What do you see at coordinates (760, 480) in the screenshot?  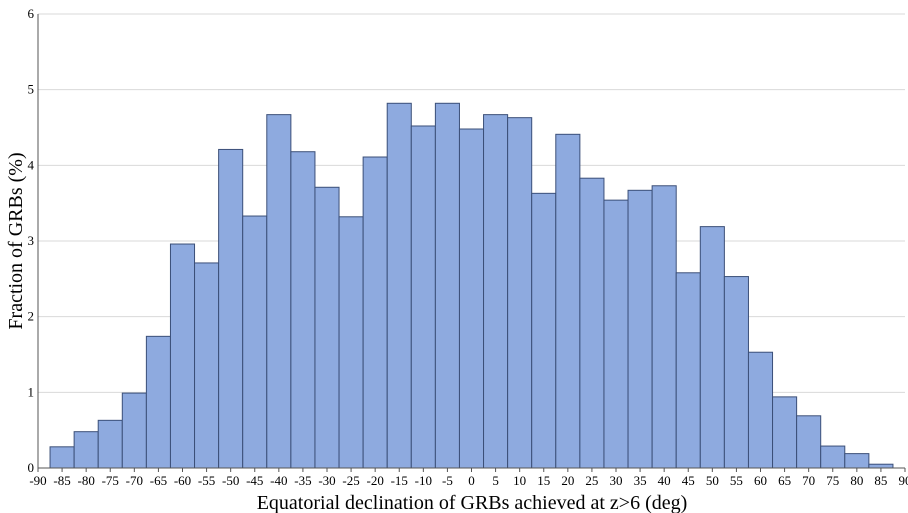 I see `x-tick-label: 60` at bounding box center [760, 480].